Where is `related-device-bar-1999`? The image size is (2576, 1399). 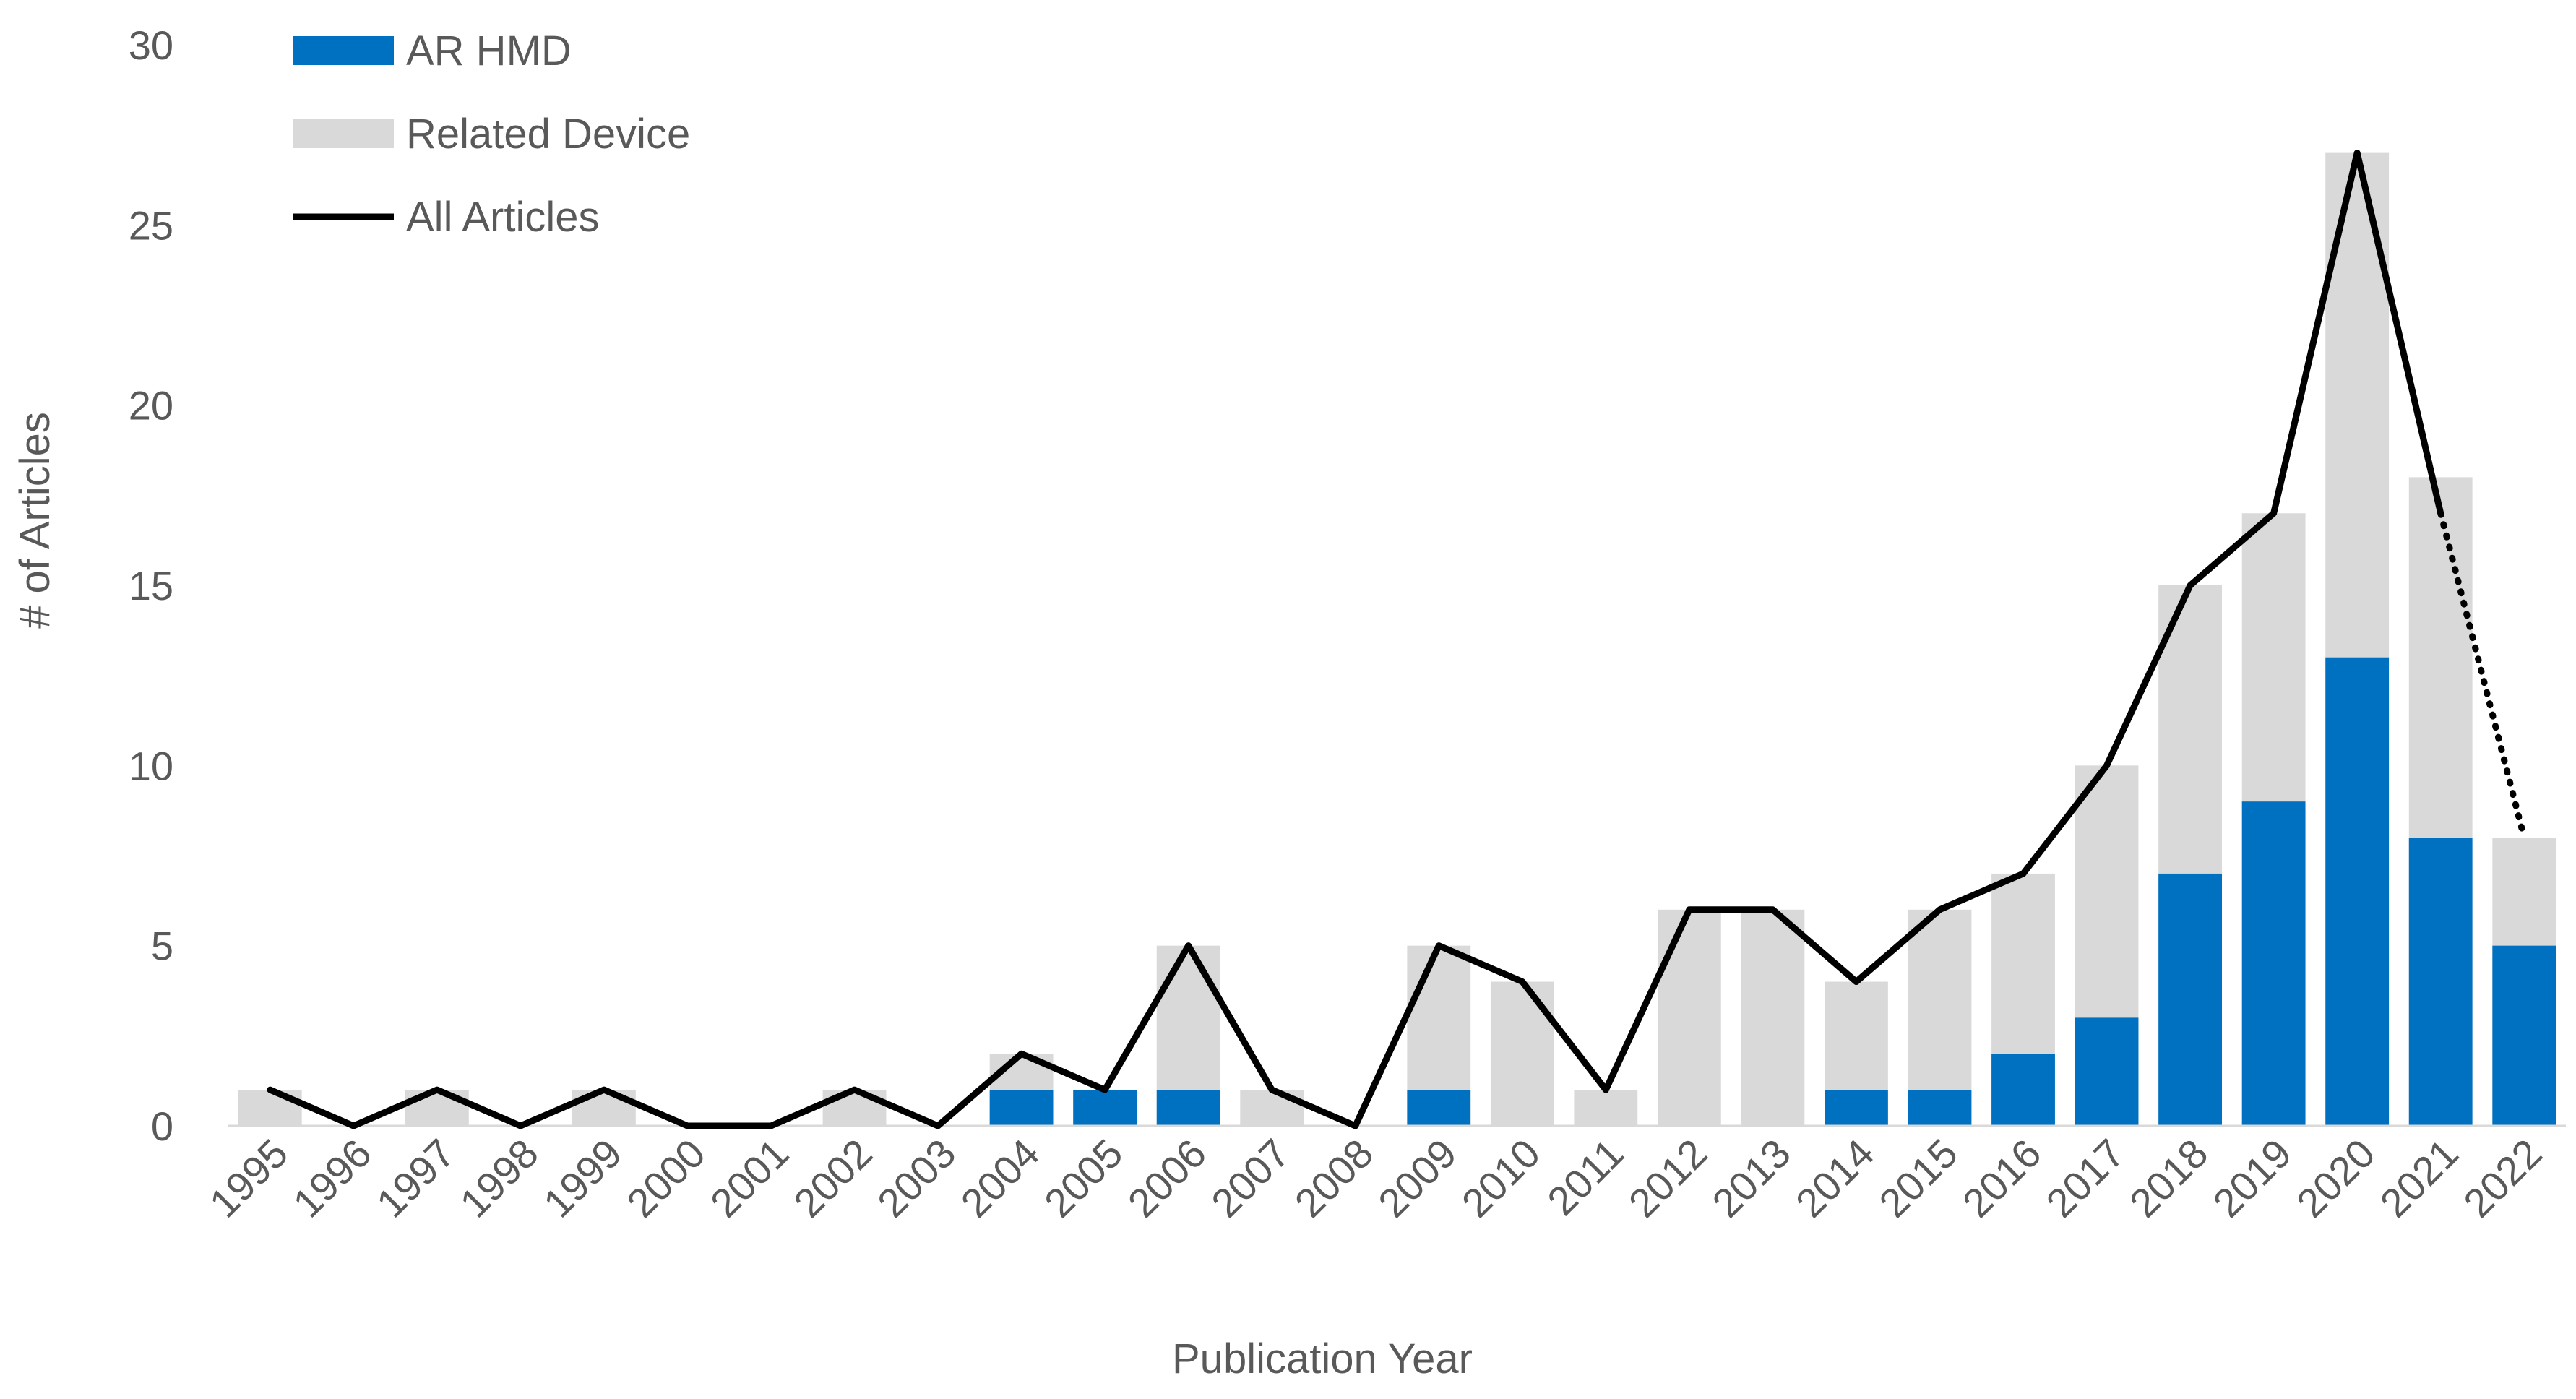
related-device-bar-1999 is located at coordinates (604, 1108).